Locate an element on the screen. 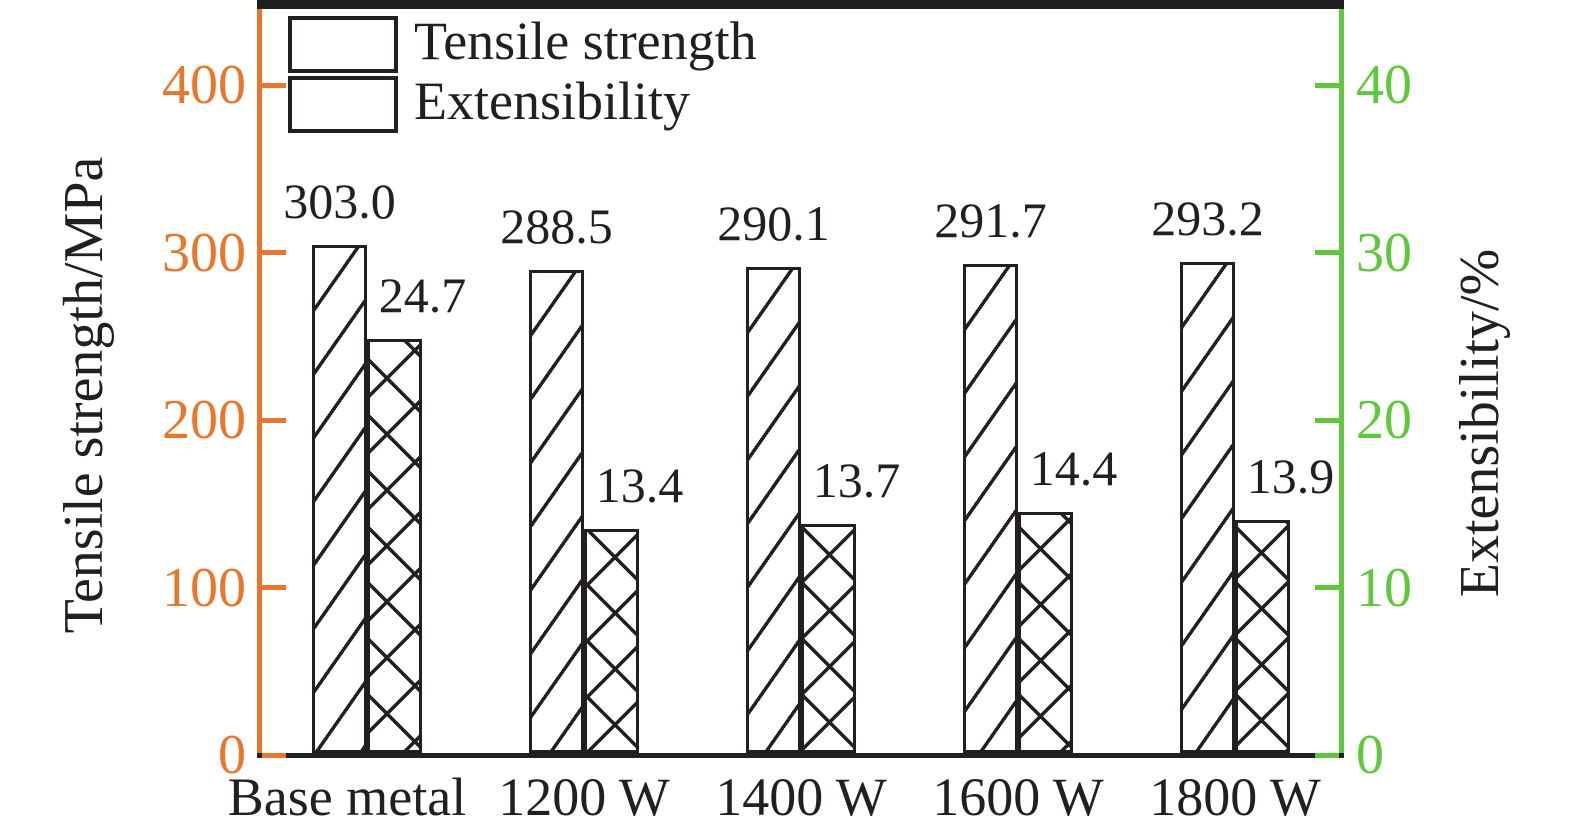 This screenshot has height=833, width=1575. value-label-extensibility-4: 13.9 is located at coordinates (1290, 476).